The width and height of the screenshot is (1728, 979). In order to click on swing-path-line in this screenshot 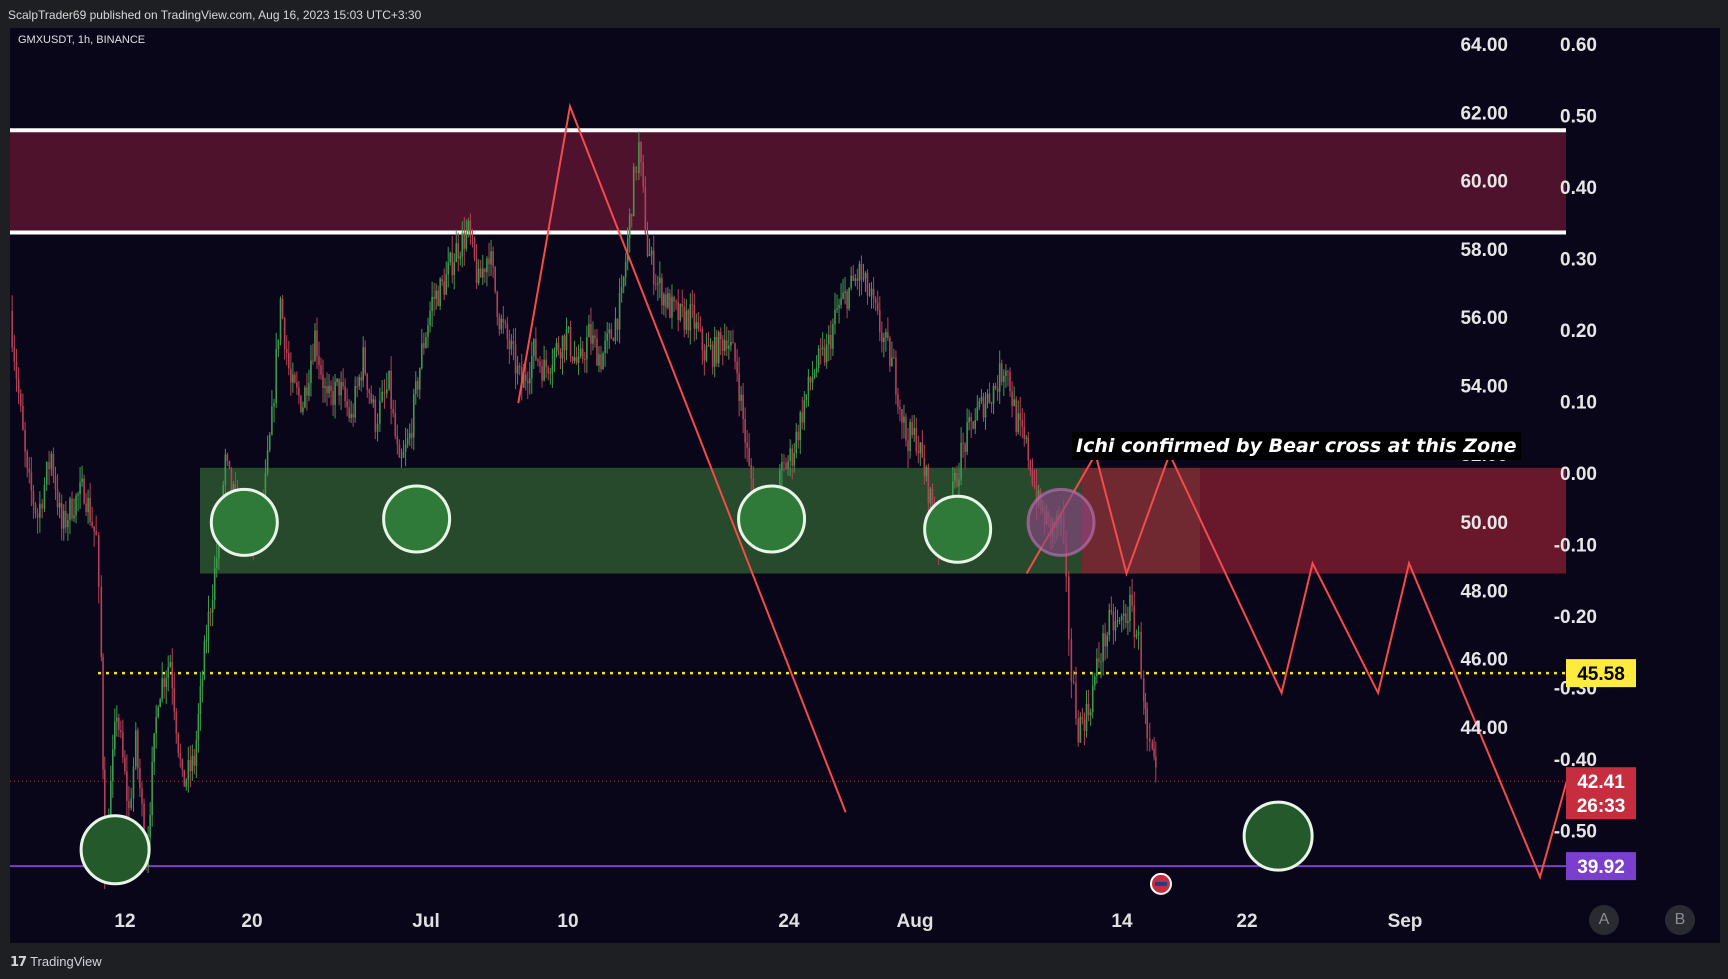, I will do `click(682, 457)`.